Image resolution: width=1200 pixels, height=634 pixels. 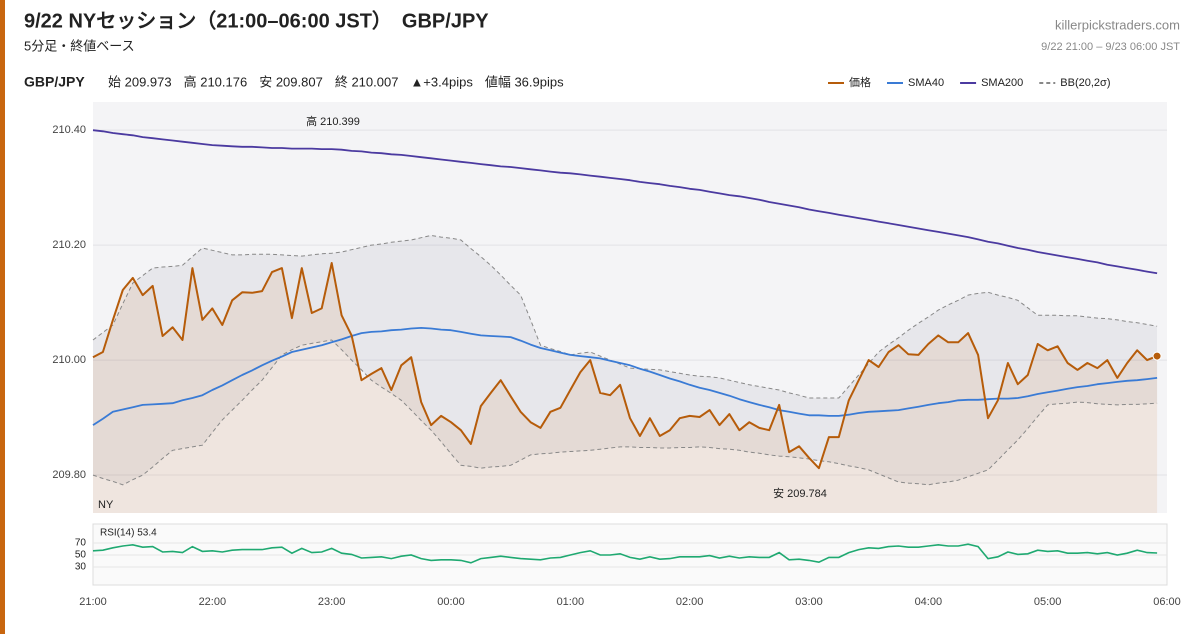 I want to click on x-tick-label: 22:00, so click(x=213, y=602).